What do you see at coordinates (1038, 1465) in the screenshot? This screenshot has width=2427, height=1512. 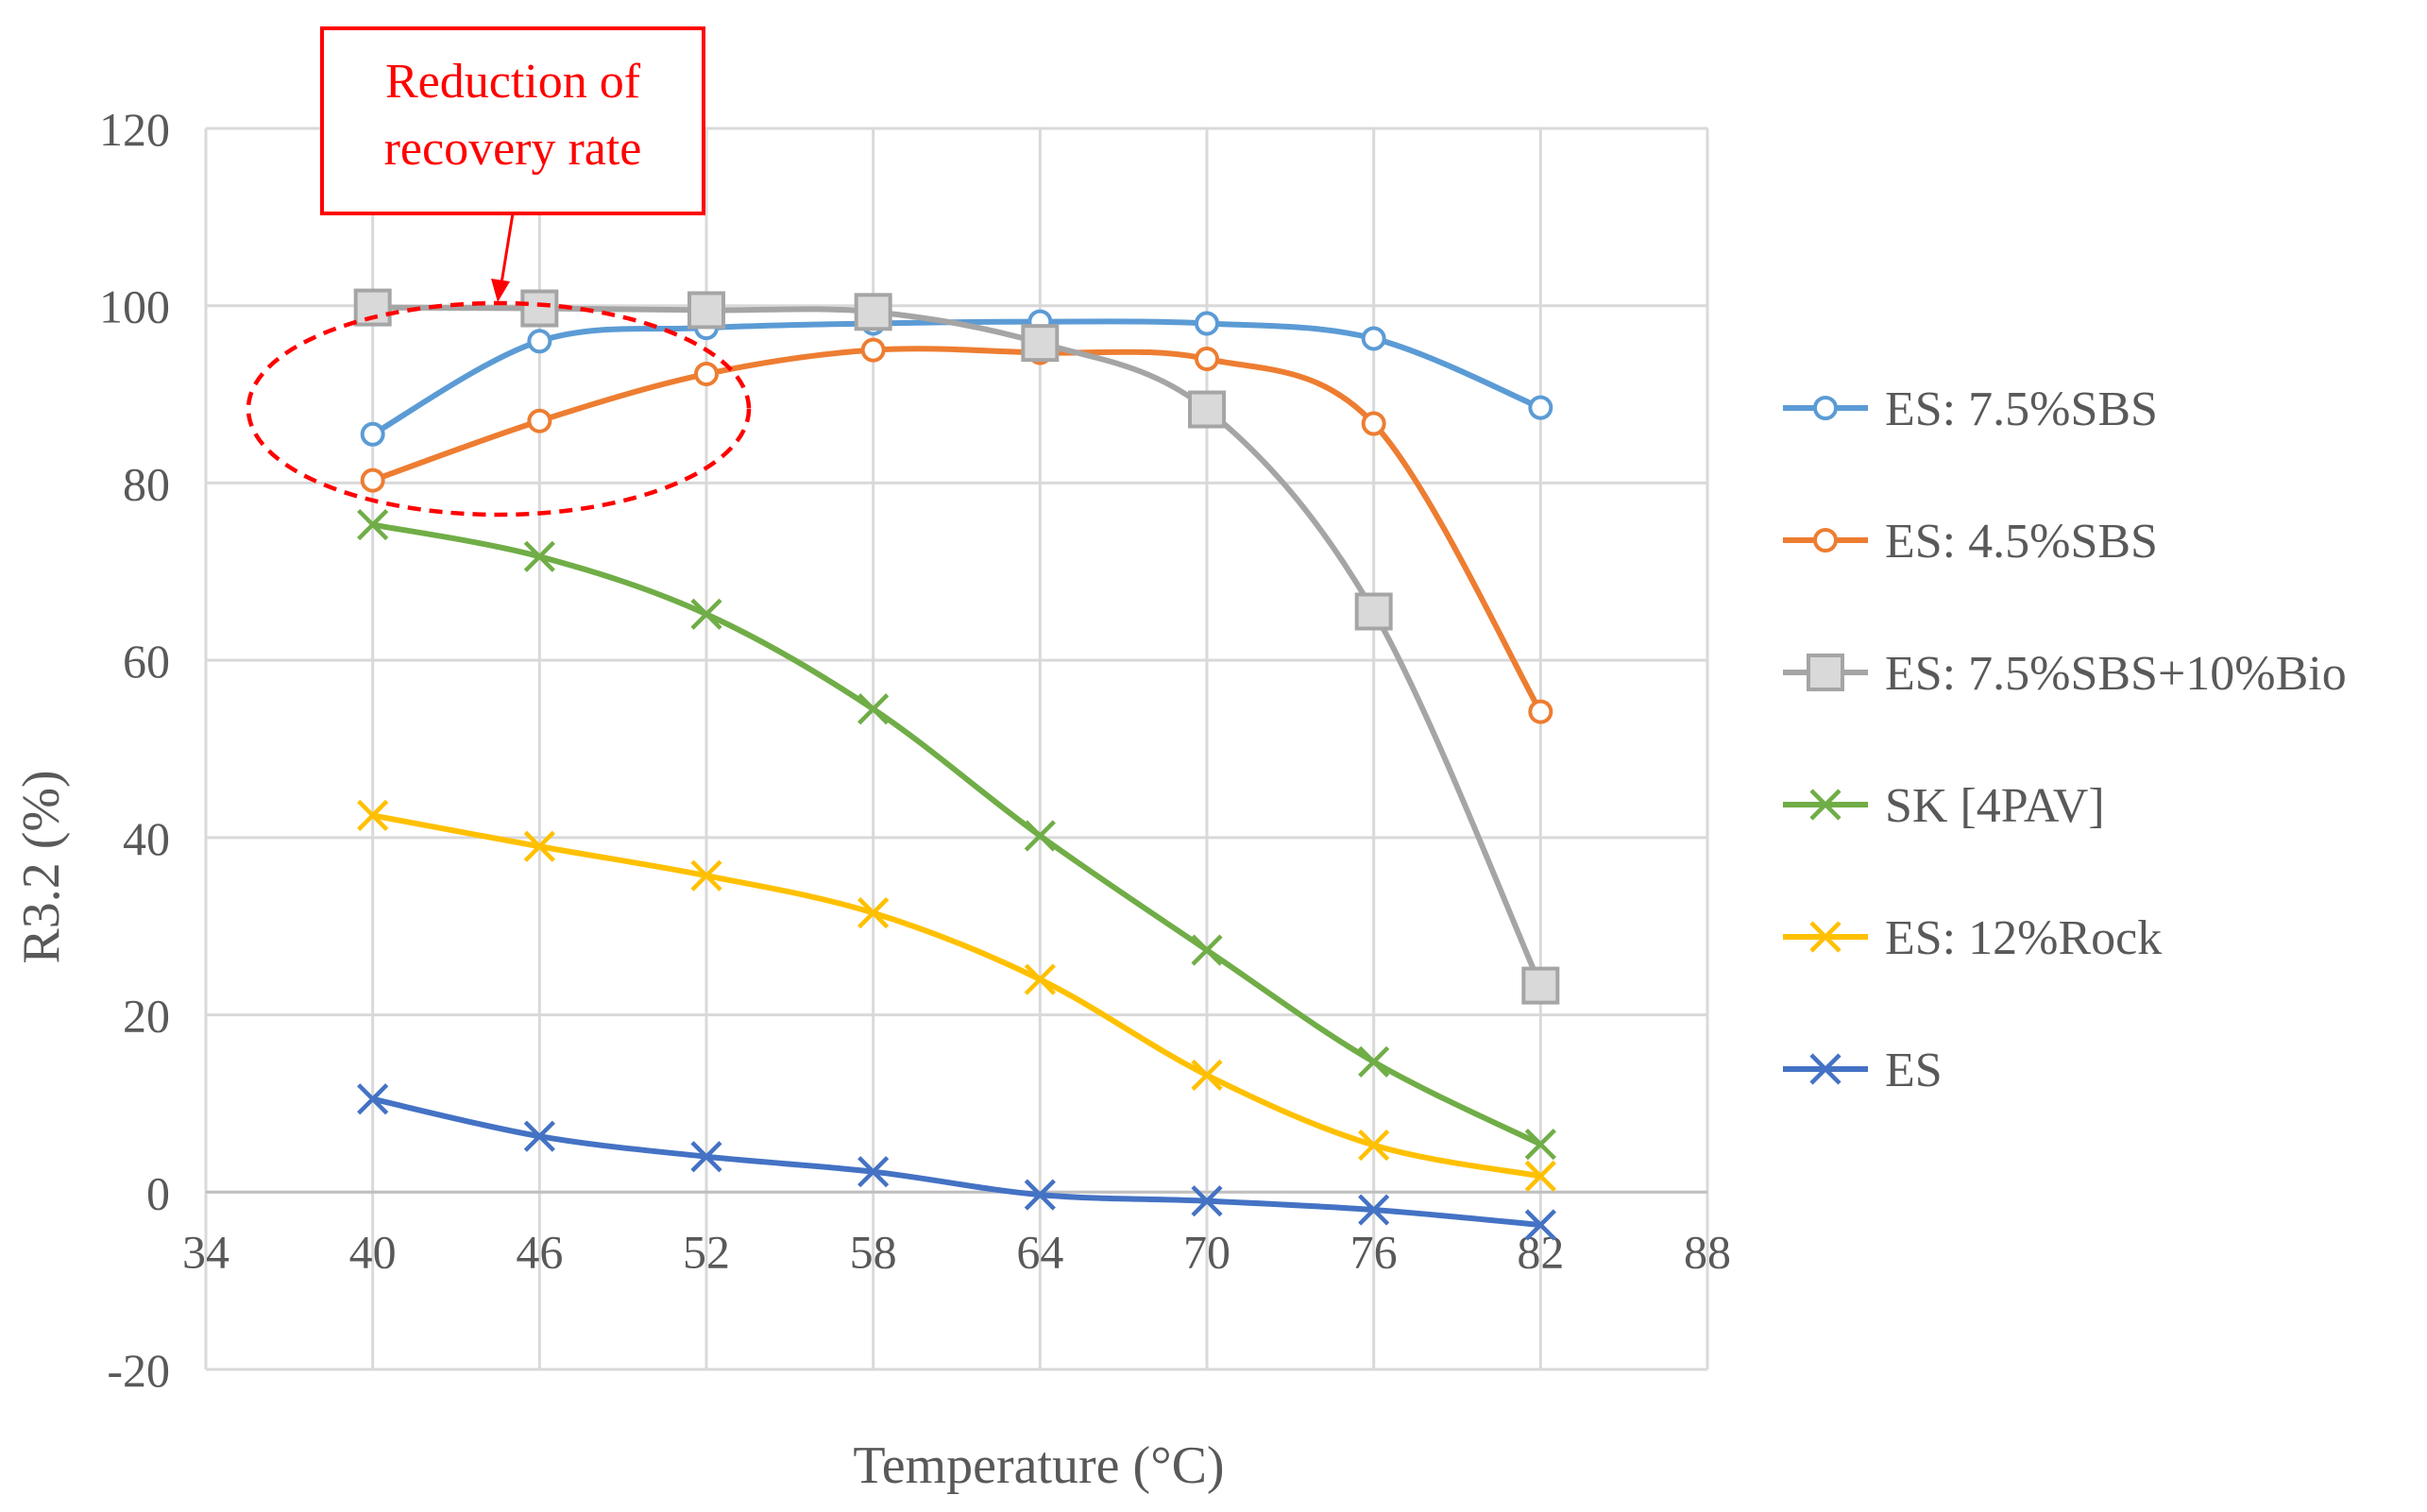 I see `x-axis-title: Temperature (°C)` at bounding box center [1038, 1465].